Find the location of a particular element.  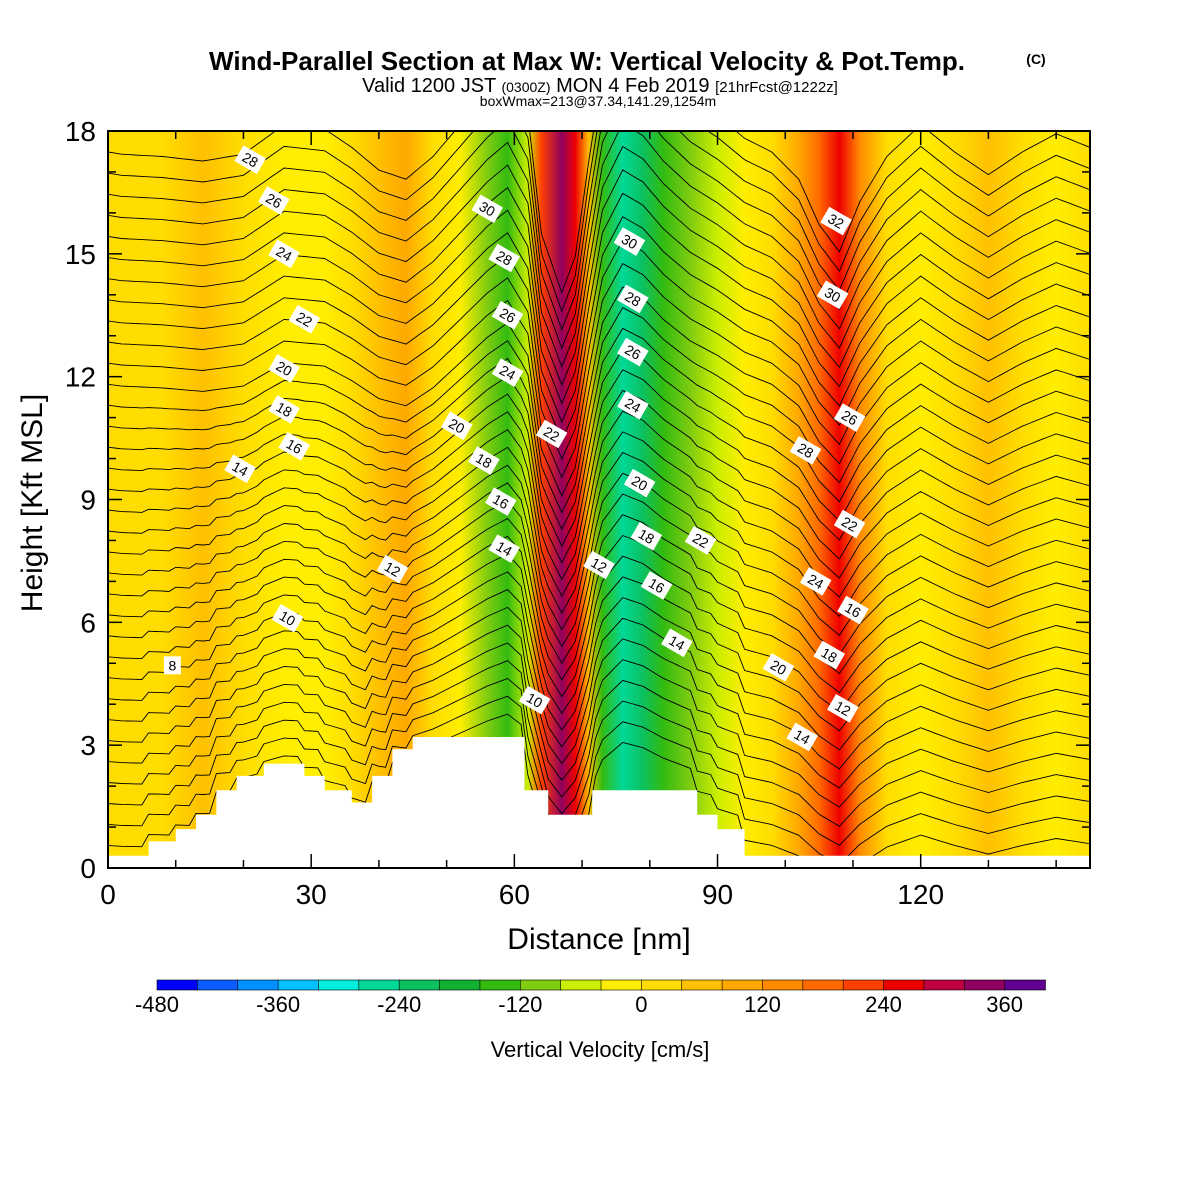

contour-label-text: 30 is located at coordinates (833, 295).